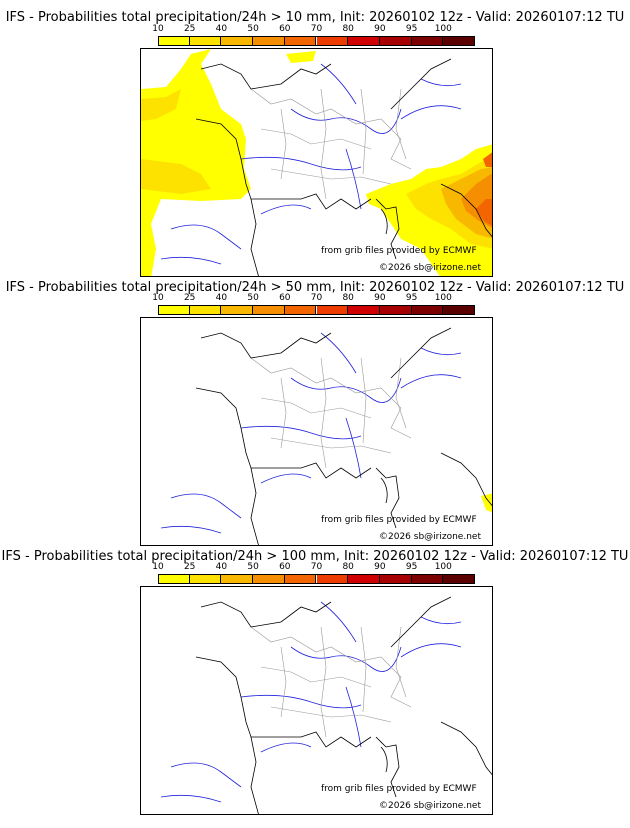 Image resolution: width=630 pixels, height=828 pixels. What do you see at coordinates (399, 520) in the screenshot?
I see `panel-2-source-credit: from grib files provided by ECMWF` at bounding box center [399, 520].